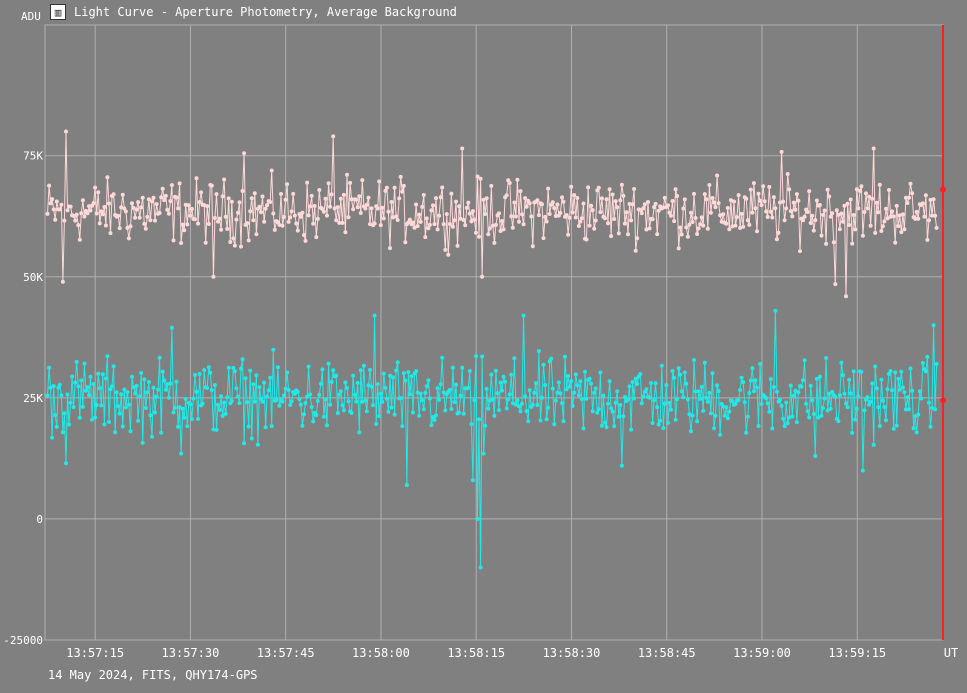  I want to click on time-cursor, so click(943, 332).